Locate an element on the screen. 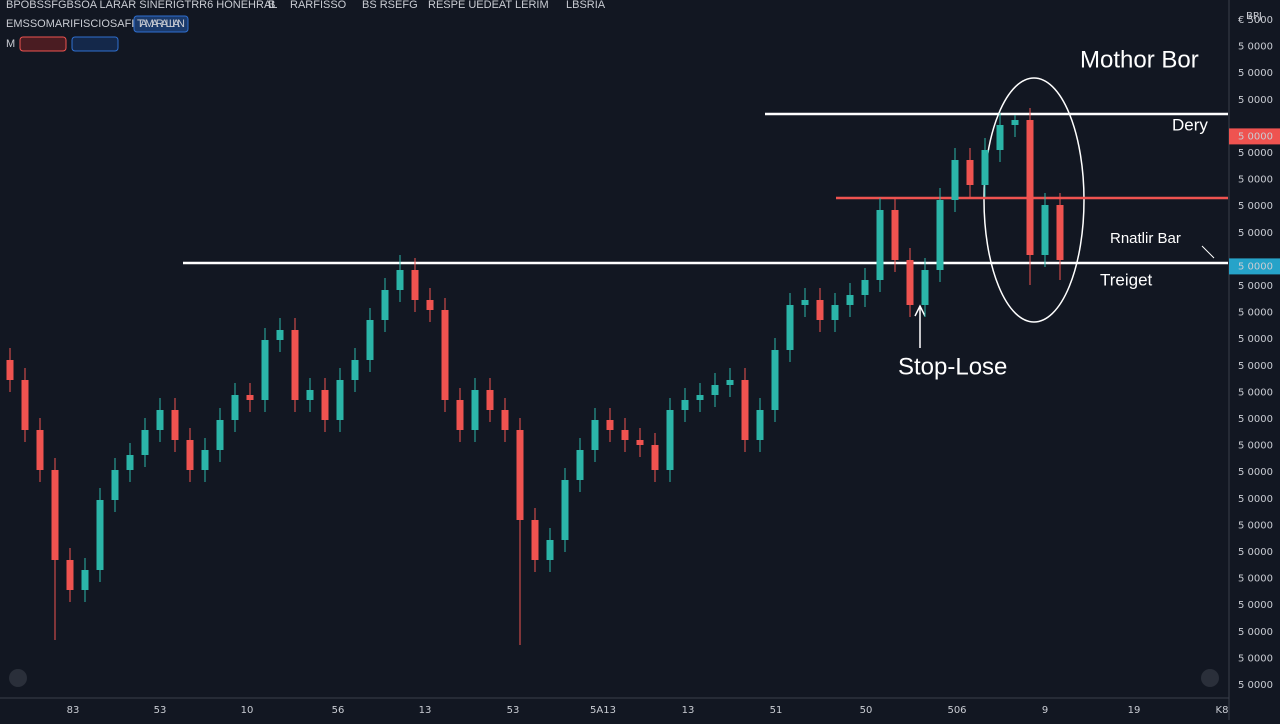 The width and height of the screenshot is (1280, 724). x-axis-label: 9 is located at coordinates (1045, 710).